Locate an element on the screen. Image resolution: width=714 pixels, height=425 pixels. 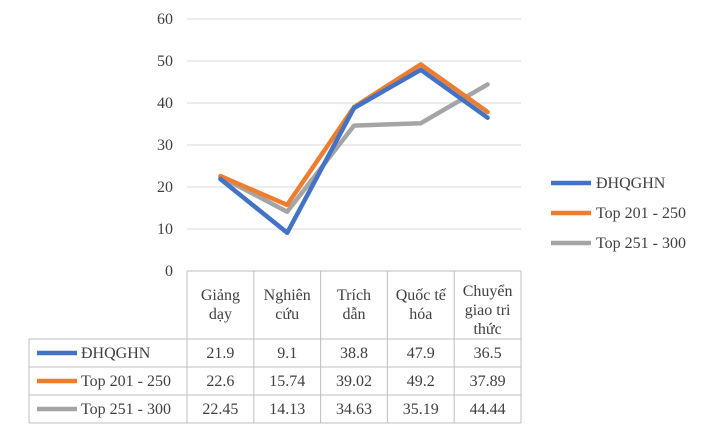
category-label: cứu is located at coordinates (287, 314).